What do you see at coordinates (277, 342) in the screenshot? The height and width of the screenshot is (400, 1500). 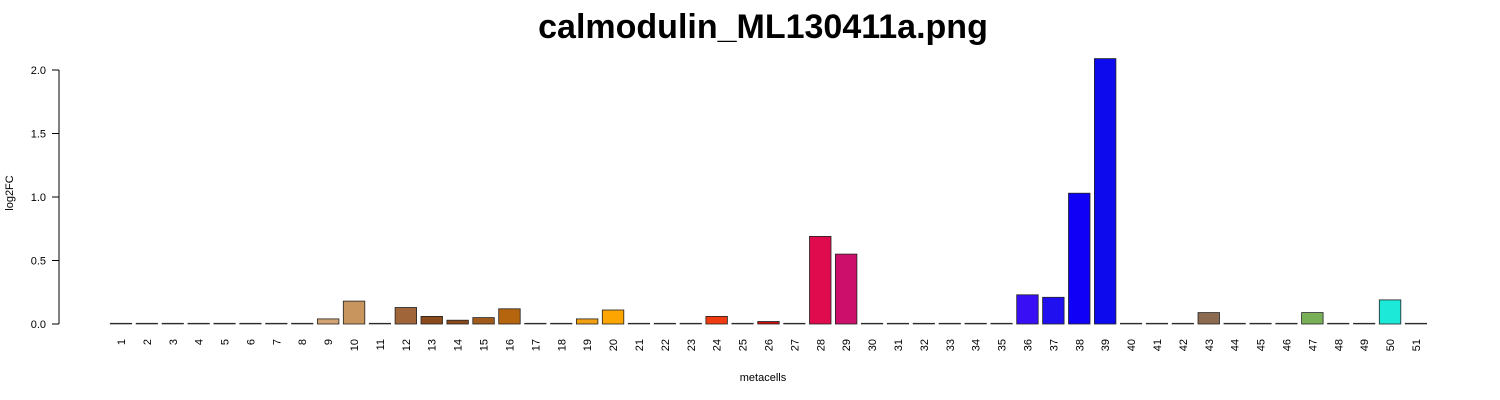 I see `x-tick-label: 7` at bounding box center [277, 342].